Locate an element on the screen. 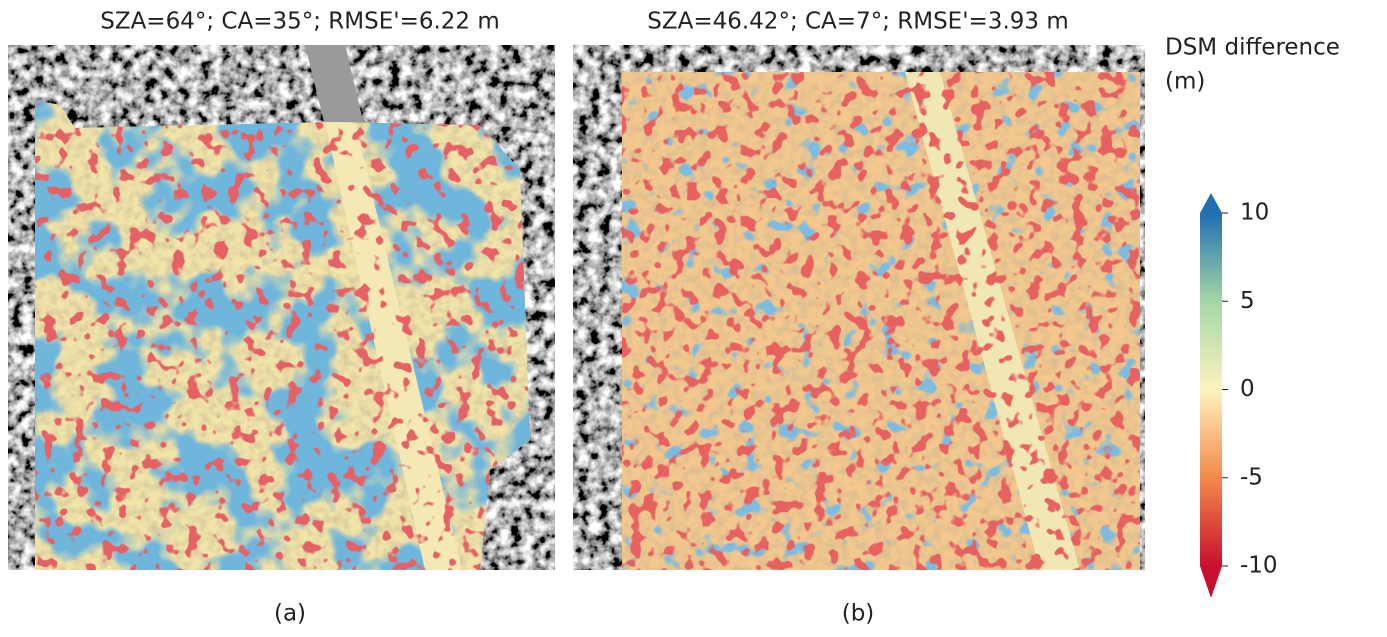 The height and width of the screenshot is (637, 1387). colorbar-extend-max is located at coordinates (1211, 203).